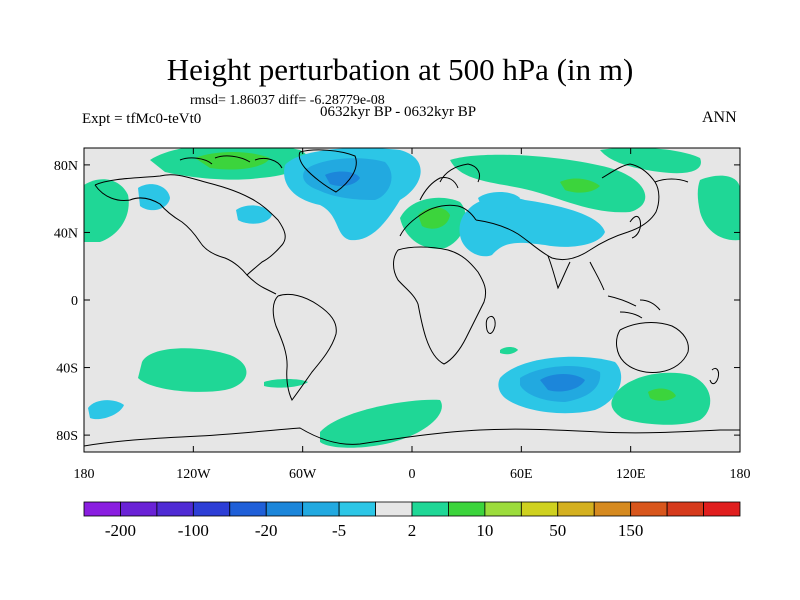 This screenshot has width=800, height=600. I want to click on alaska-low, so click(154, 197).